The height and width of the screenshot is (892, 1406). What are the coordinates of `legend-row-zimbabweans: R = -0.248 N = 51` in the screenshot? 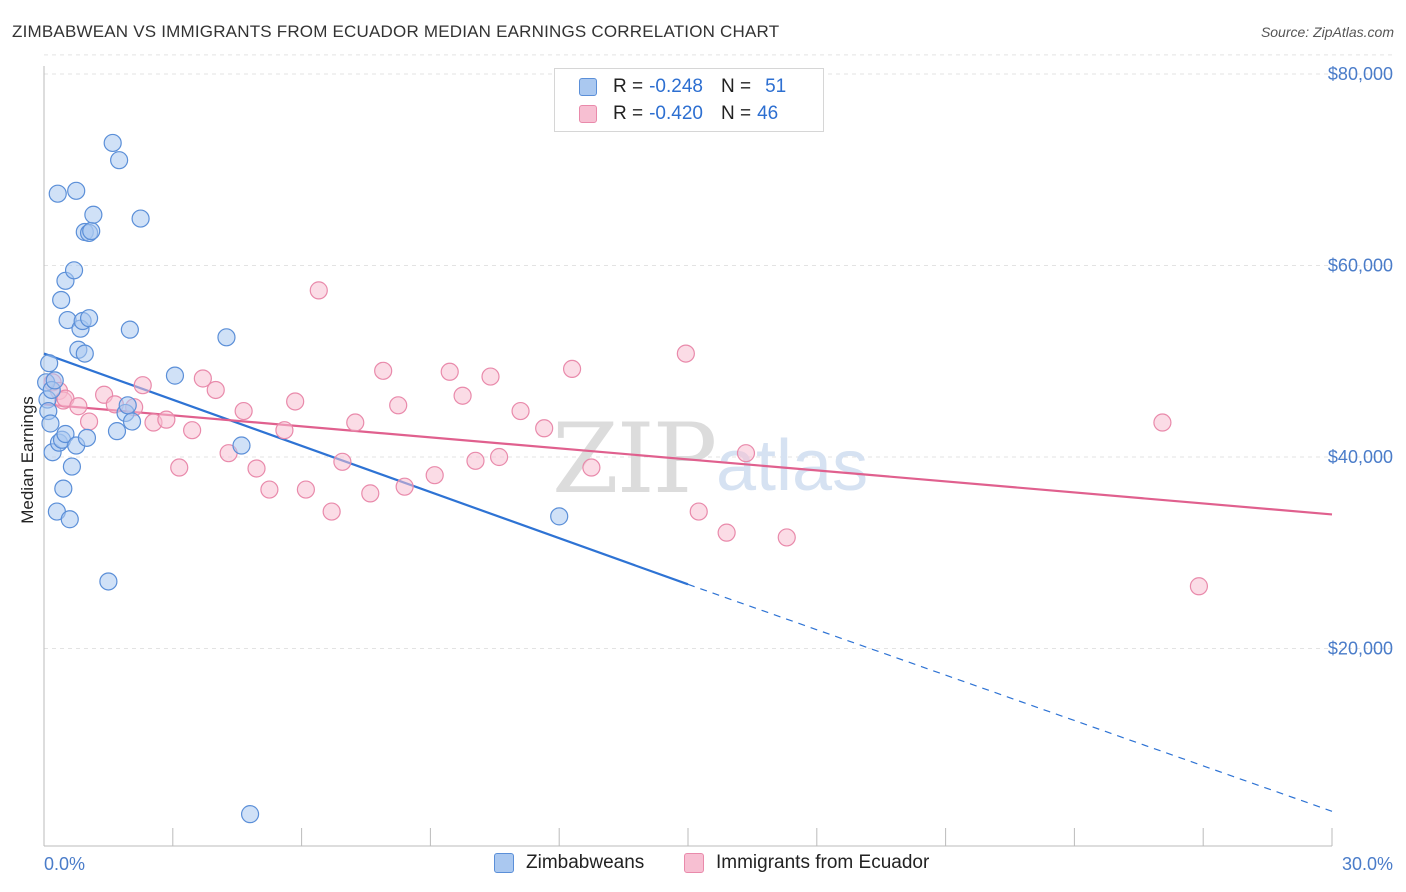 It's located at (682, 87).